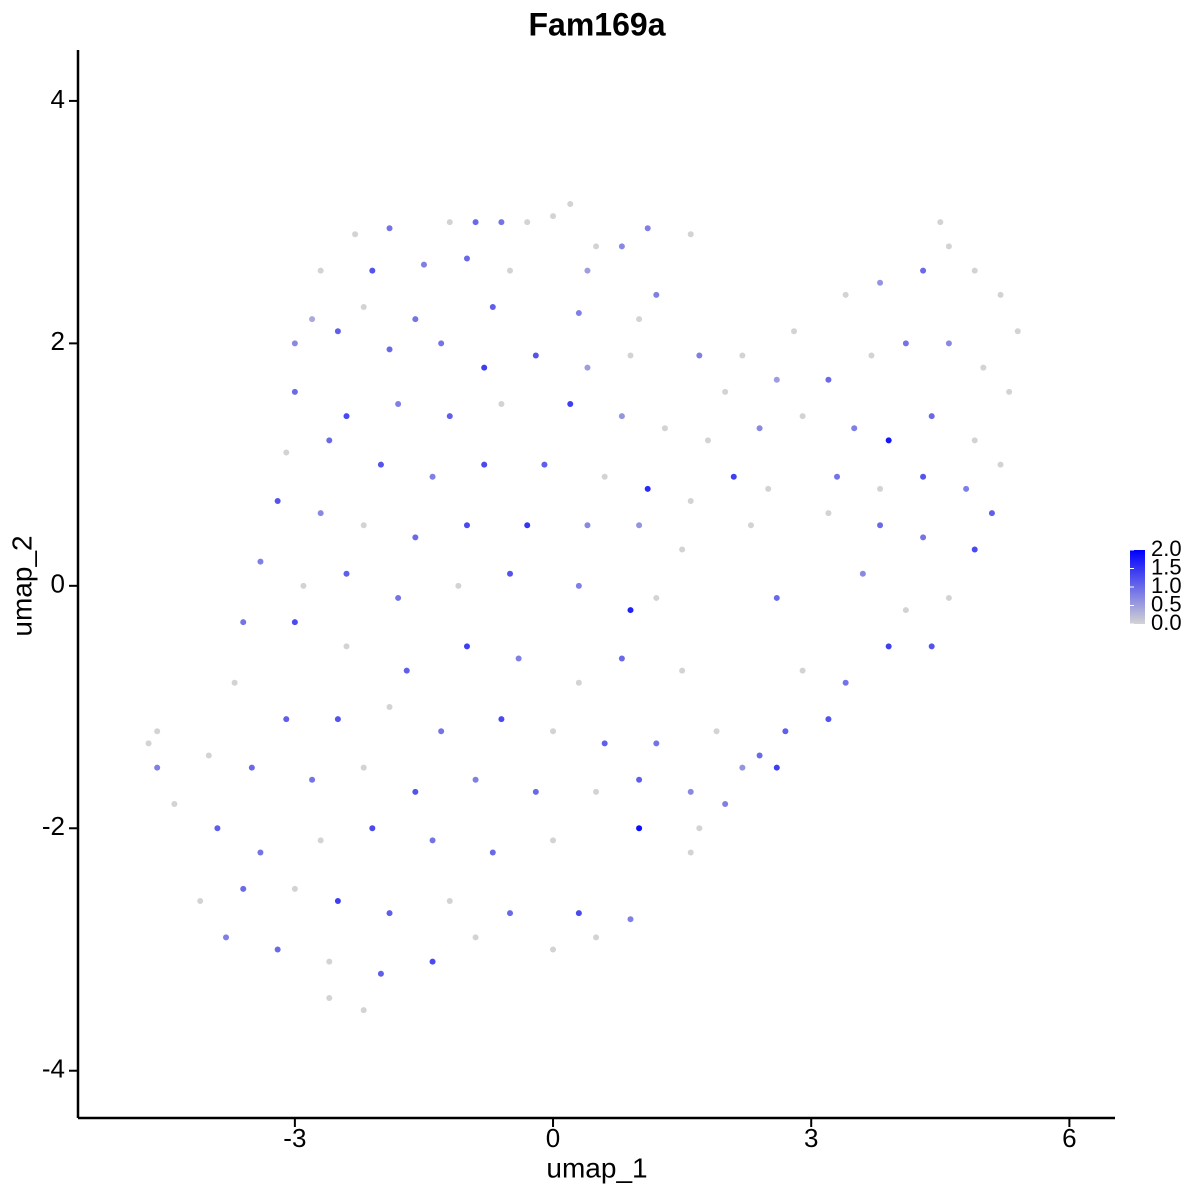  What do you see at coordinates (53, 1069) in the screenshot?
I see `y-tick-label: -4` at bounding box center [53, 1069].